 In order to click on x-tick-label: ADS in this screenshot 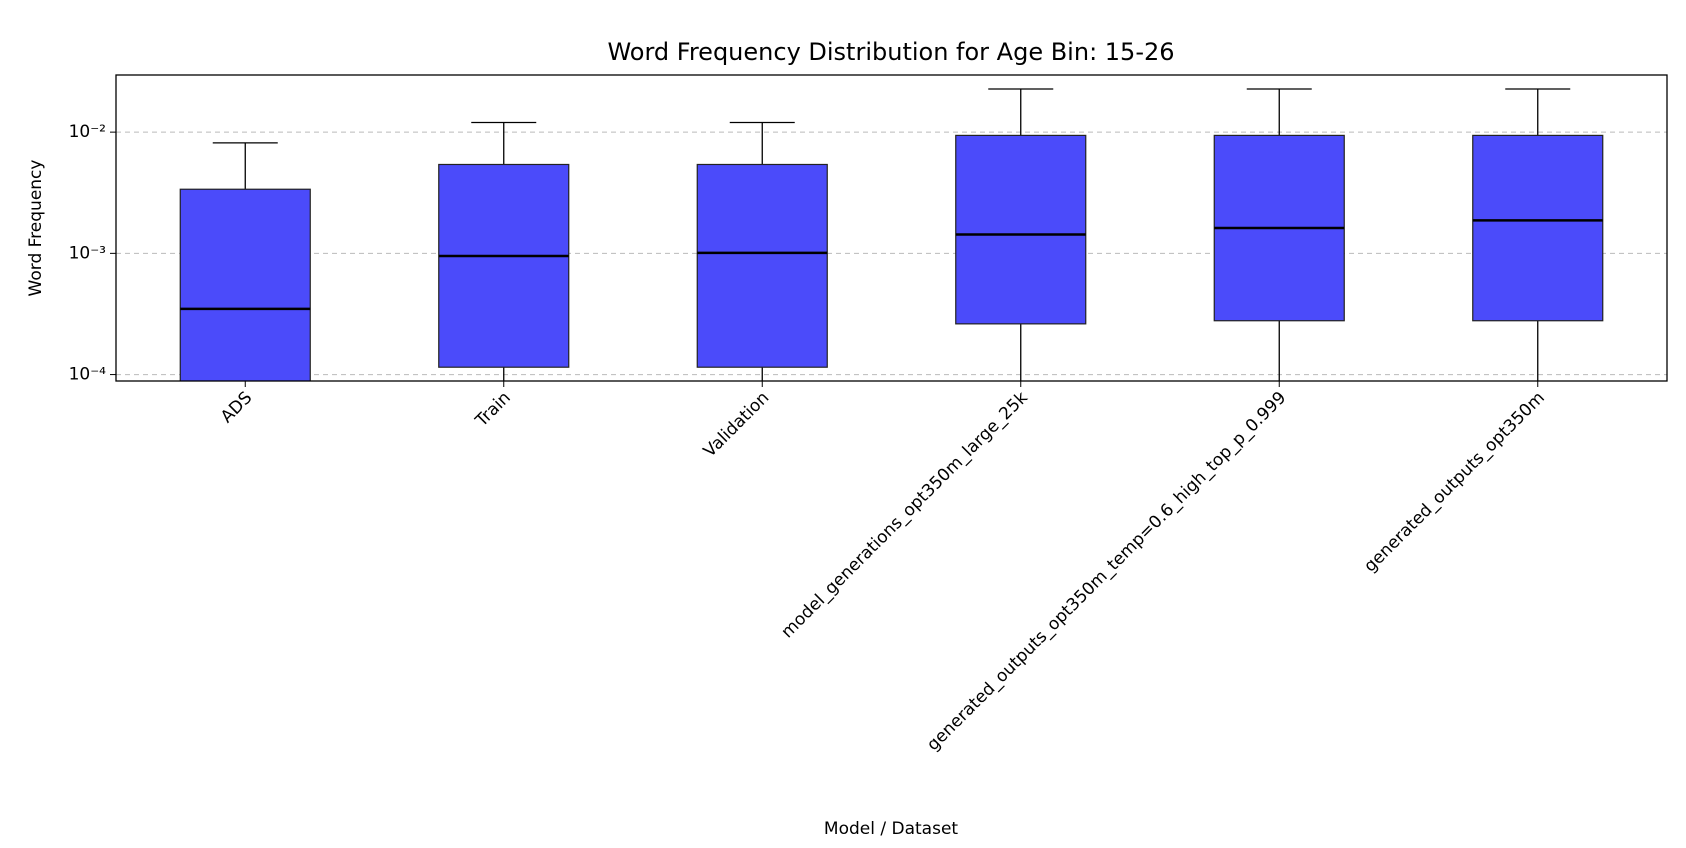, I will do `click(236, 407)`.